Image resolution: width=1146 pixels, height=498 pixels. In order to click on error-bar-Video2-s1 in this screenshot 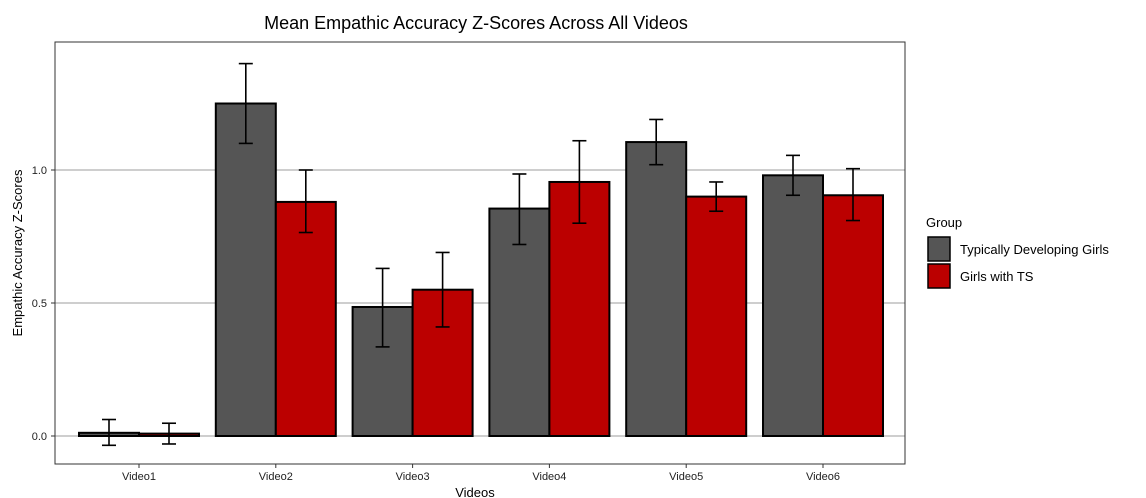, I will do `click(305, 201)`.